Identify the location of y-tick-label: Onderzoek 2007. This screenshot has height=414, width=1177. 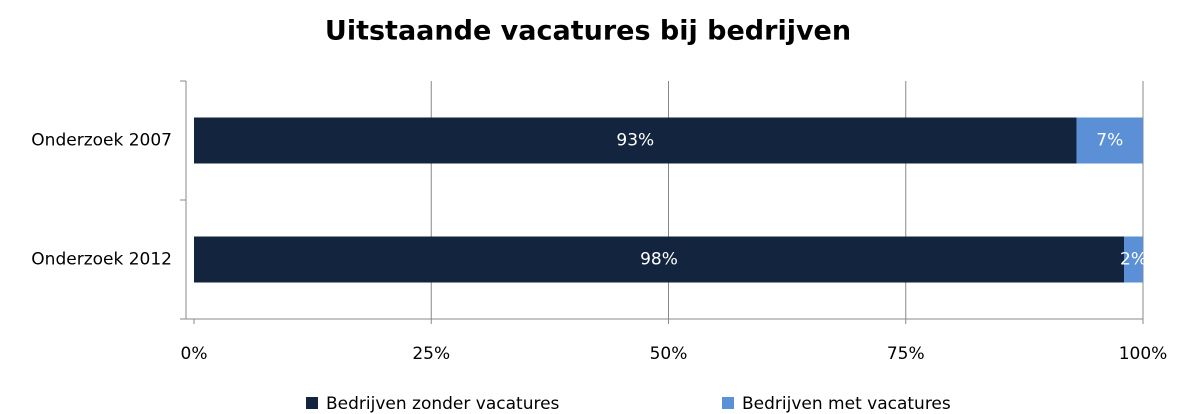
(101, 141).